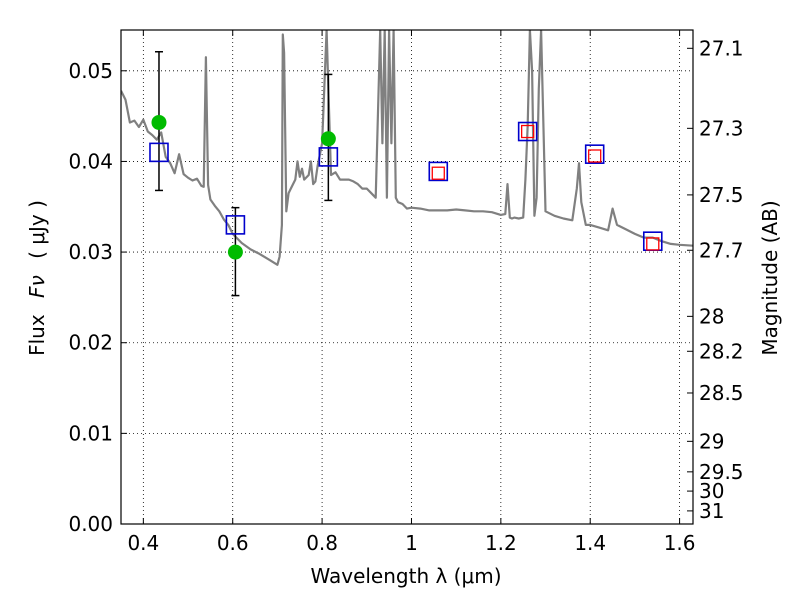 This screenshot has height=600, width=800. What do you see at coordinates (143, 543) in the screenshot?
I see `x-tick-label: 0.4` at bounding box center [143, 543].